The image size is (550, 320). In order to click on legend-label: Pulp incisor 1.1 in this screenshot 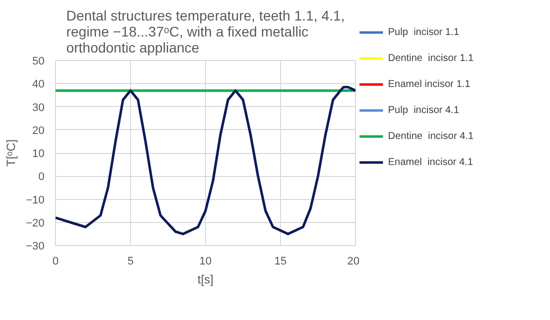, I will do `click(424, 32)`.